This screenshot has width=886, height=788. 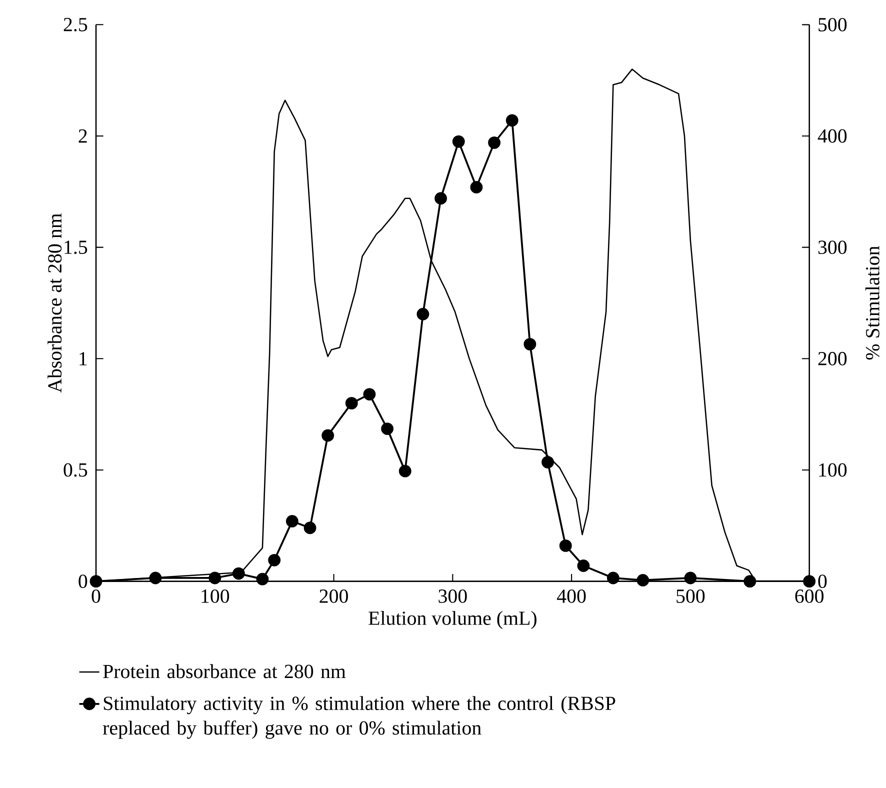 I want to click on y-axis-title: Absorbance at 280 nm, so click(x=55, y=303).